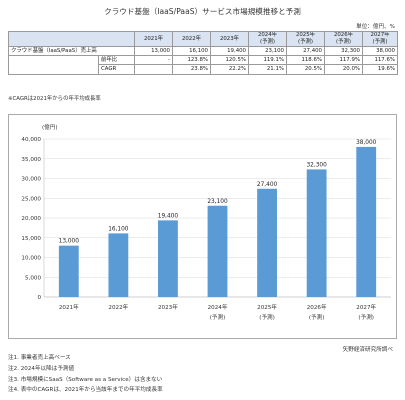  Describe the element at coordinates (367, 350) in the screenshot. I see `source-credit: 矢野経済研究所調べ` at that location.